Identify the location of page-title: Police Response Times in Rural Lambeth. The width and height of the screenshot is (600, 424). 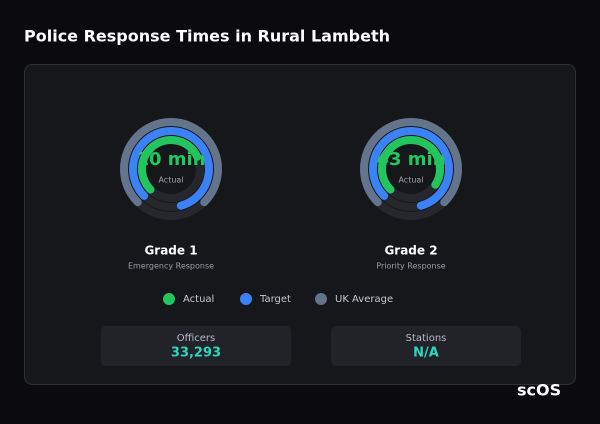
(207, 36).